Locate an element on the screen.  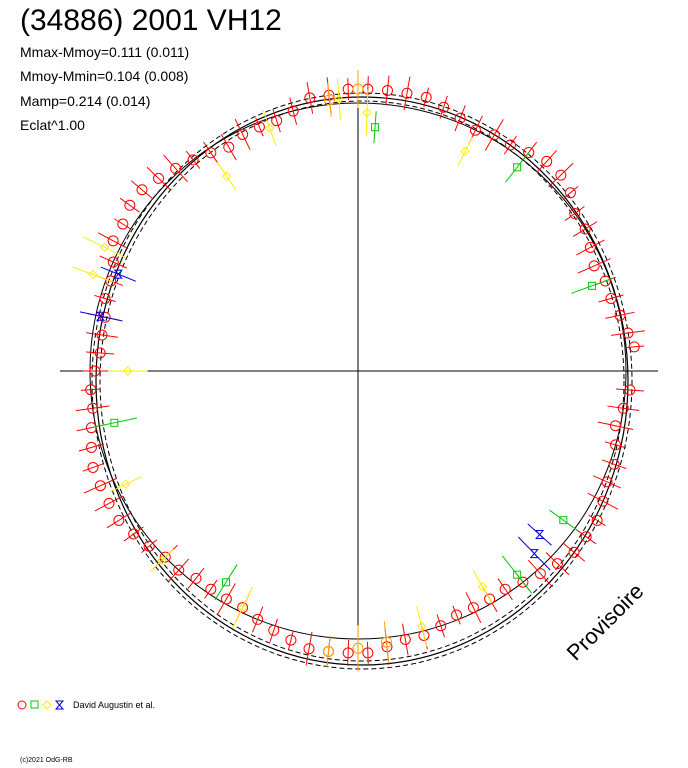
legend-yellow-diamond is located at coordinates (47, 705).